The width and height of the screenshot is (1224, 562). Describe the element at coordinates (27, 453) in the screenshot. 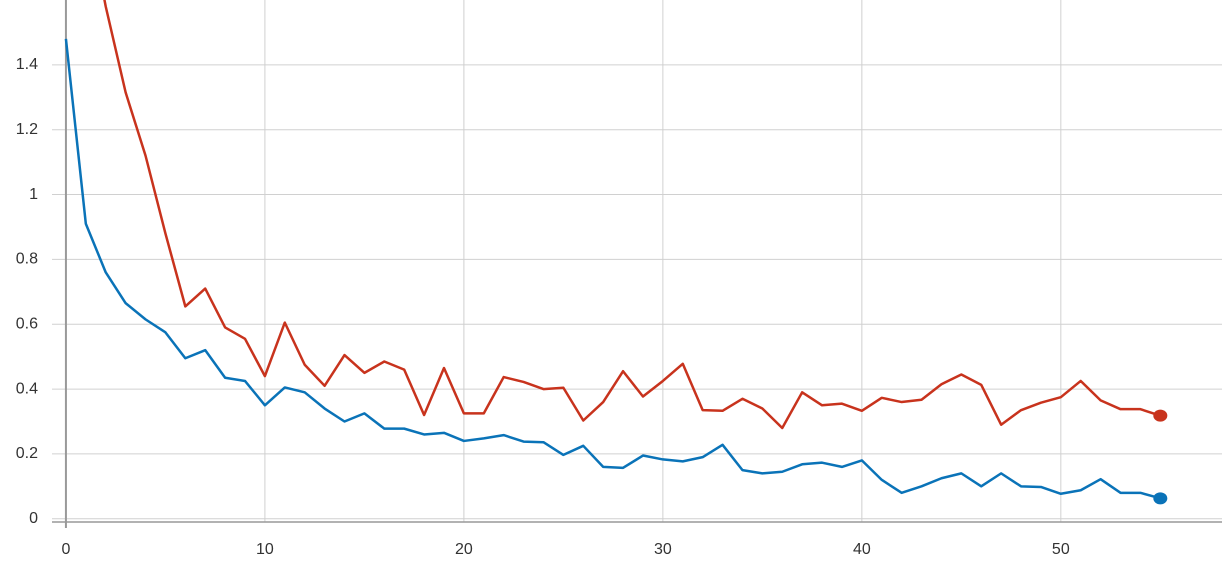

I see `y-tick-label: 0.2` at that location.